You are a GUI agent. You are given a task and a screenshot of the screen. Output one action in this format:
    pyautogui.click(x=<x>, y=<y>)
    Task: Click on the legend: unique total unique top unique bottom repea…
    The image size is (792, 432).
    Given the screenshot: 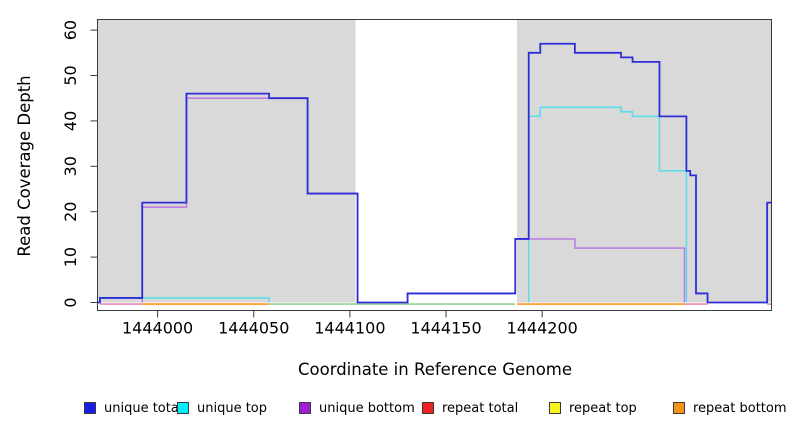 What is the action you would take?
    pyautogui.click(x=396, y=409)
    